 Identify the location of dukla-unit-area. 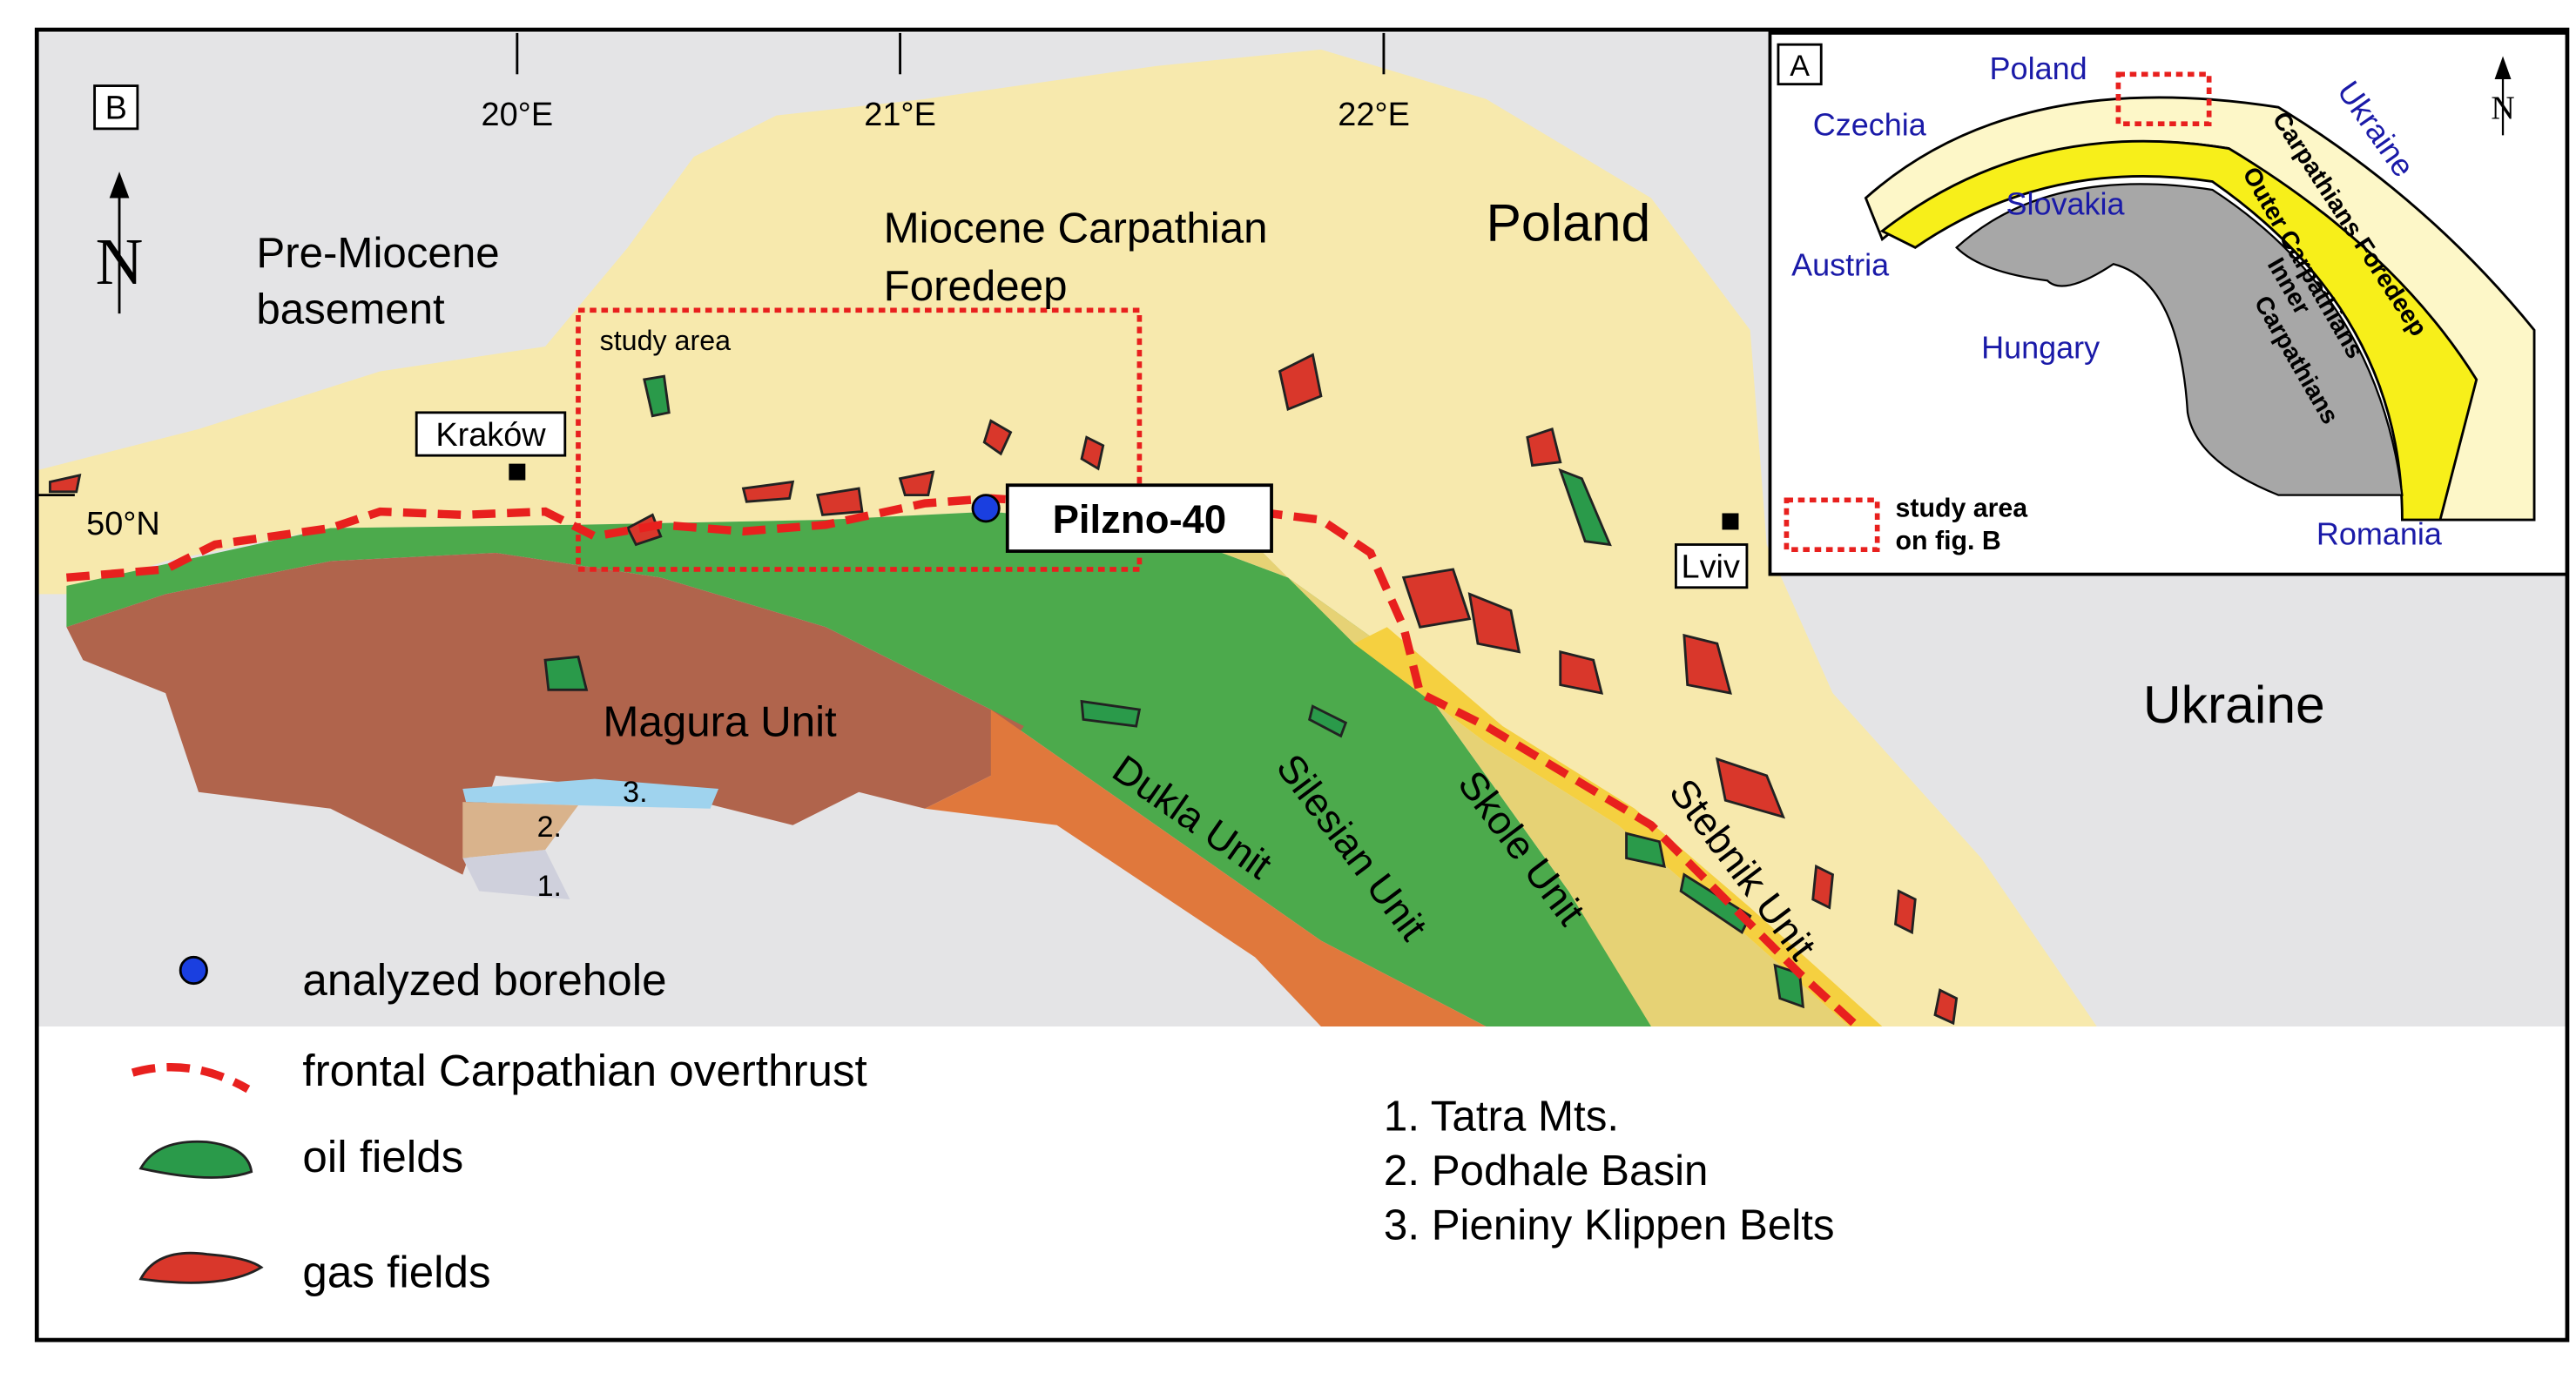
(1206, 868).